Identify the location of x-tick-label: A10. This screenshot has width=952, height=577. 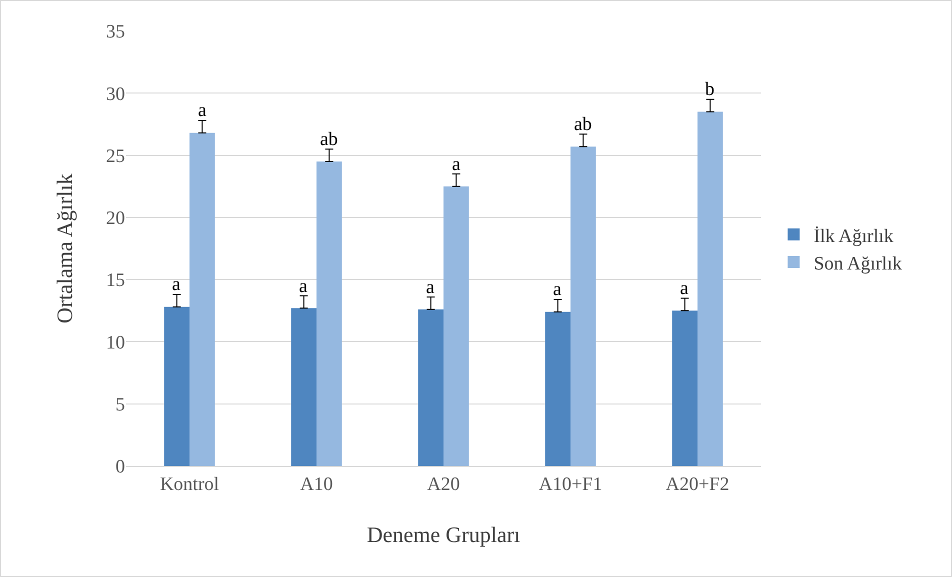
(316, 484).